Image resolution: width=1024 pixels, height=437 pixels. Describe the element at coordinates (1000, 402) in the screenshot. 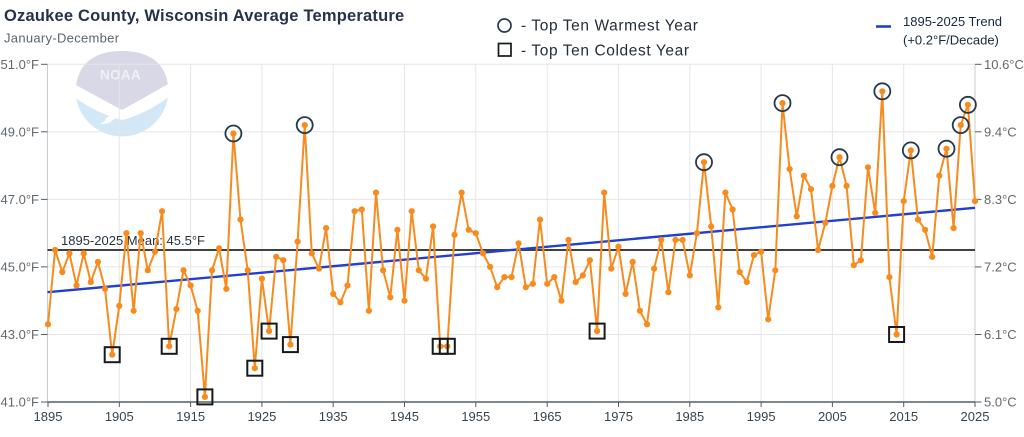

I see `svg-text: 5.0°C` at that location.